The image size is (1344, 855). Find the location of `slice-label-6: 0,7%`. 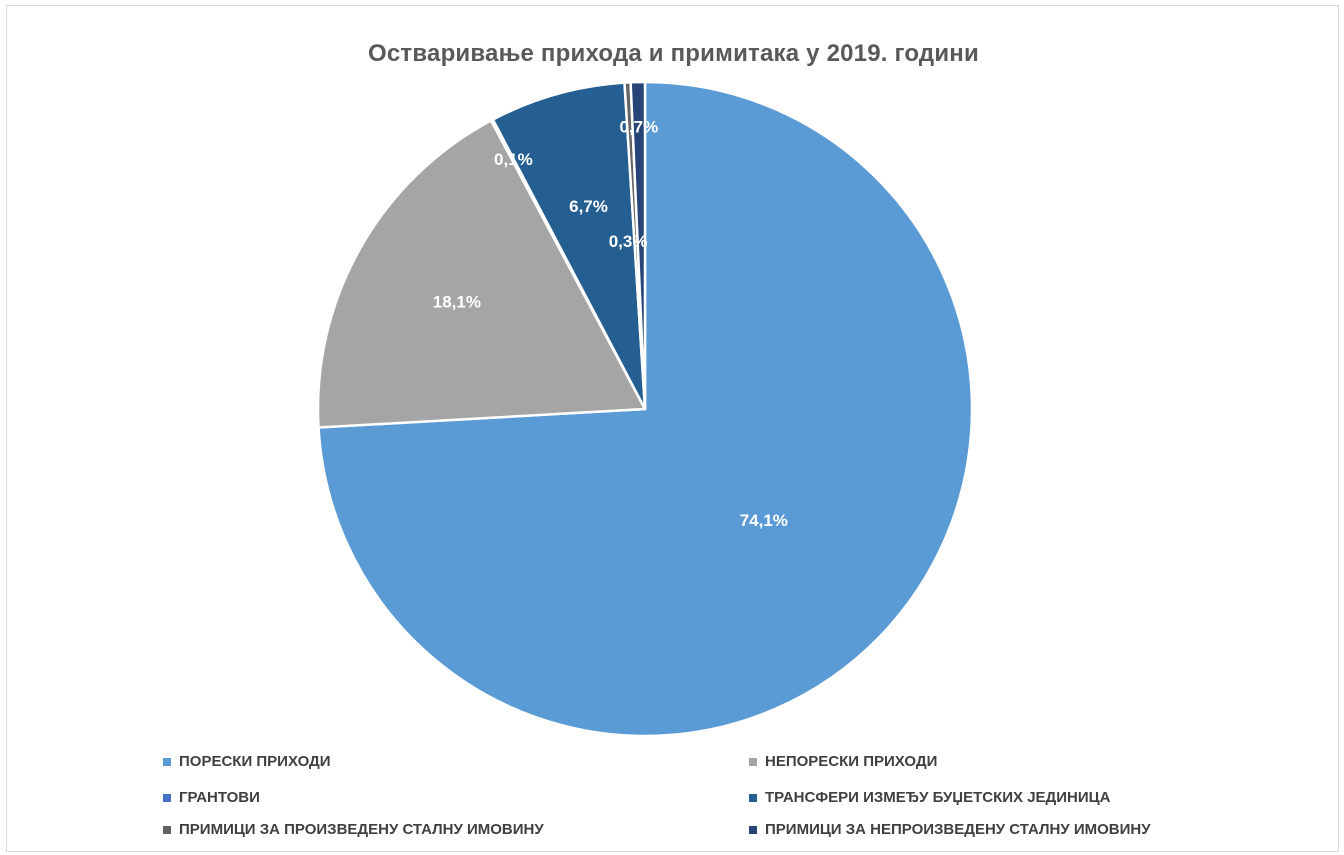

slice-label-6: 0,7% is located at coordinates (638, 126).